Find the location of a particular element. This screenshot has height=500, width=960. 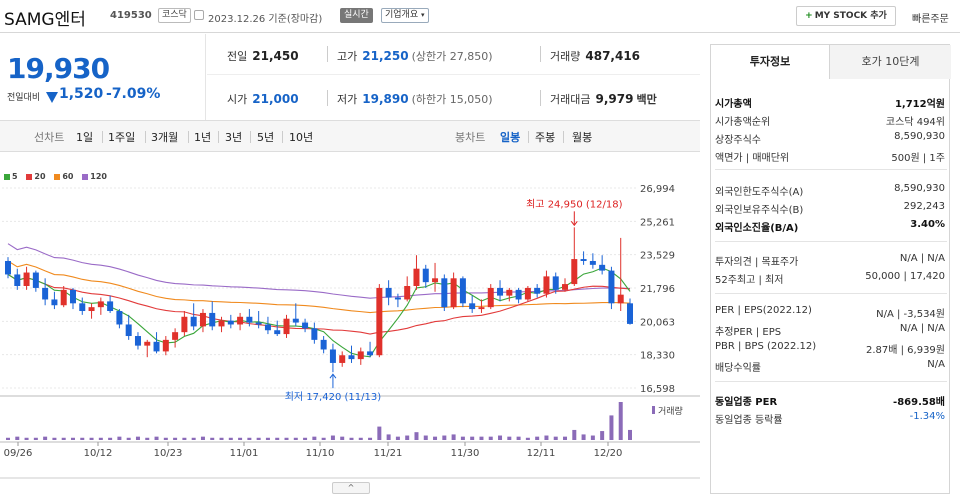

info-row: 상장주식수 8,590,930 is located at coordinates (830, 138).